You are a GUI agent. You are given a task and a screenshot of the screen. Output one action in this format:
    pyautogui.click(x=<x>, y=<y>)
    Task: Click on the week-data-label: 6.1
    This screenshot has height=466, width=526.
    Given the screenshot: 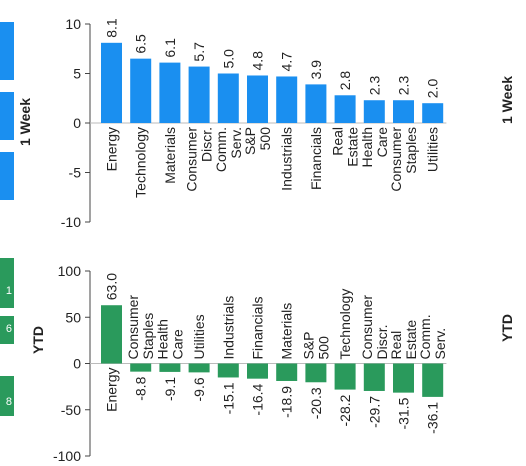 What is the action you would take?
    pyautogui.click(x=170, y=48)
    